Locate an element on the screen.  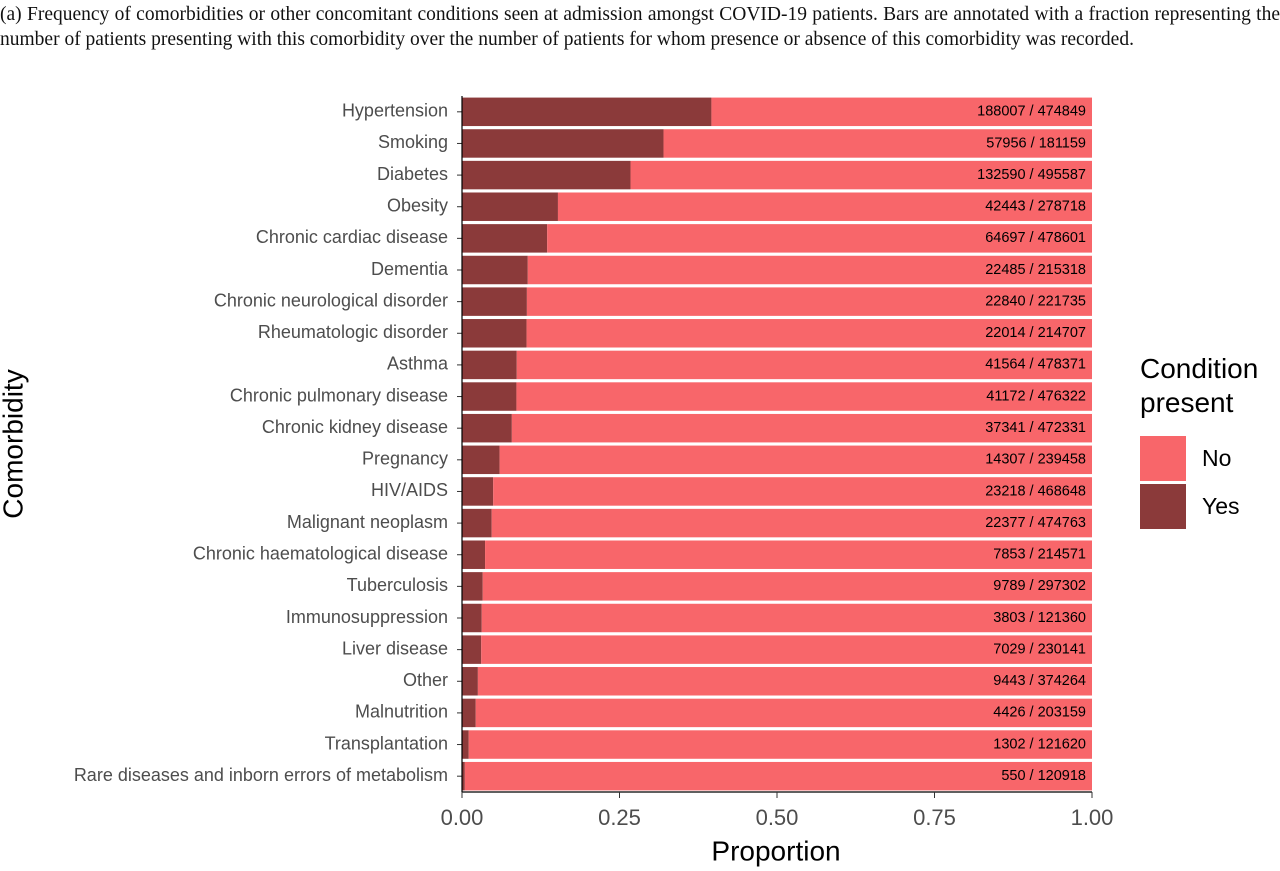
y-tick-label: Chronic haematological disease is located at coordinates (320, 553).